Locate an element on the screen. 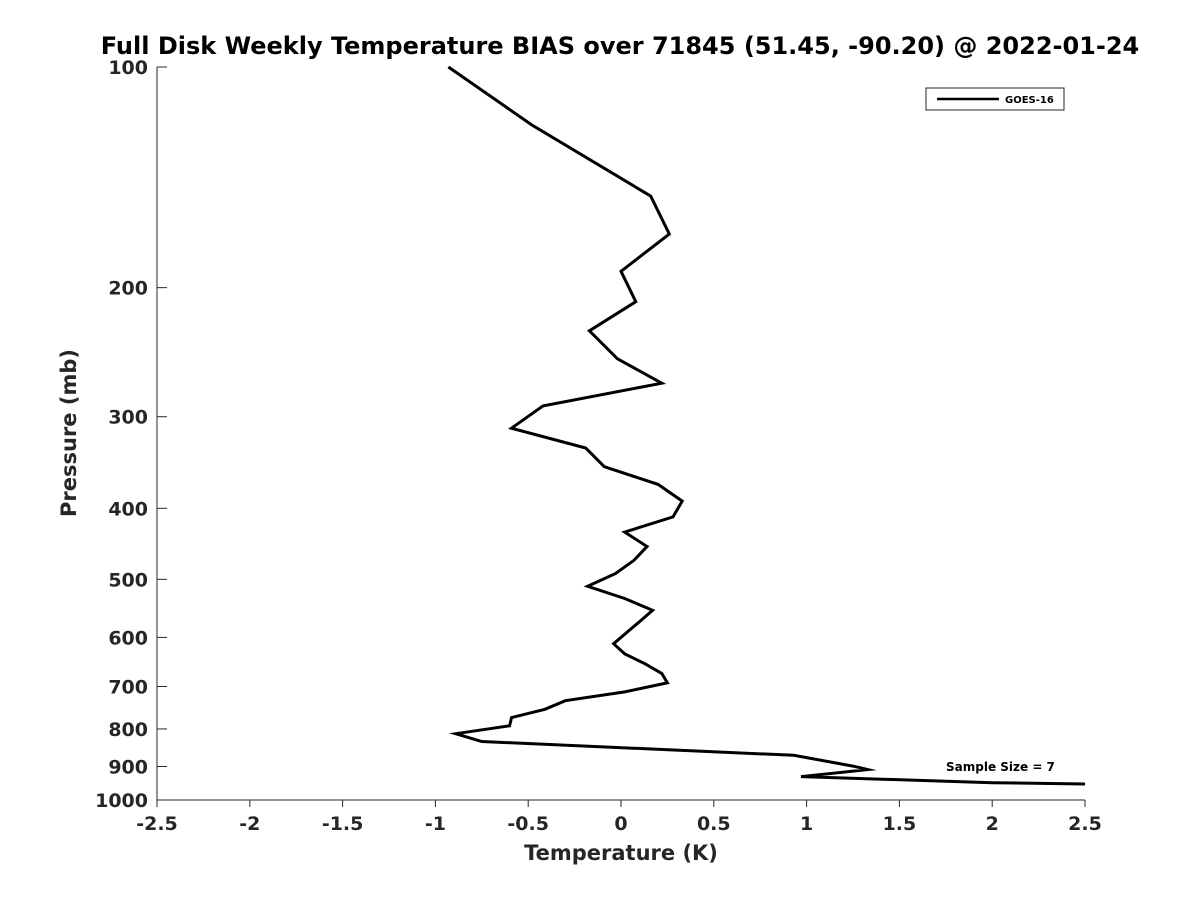 The height and width of the screenshot is (900, 1200). x-ticks: -2.5 -2 -1.5 -1 -0.5 0 0.5 1 1.5 2 2.5 is located at coordinates (619, 817).